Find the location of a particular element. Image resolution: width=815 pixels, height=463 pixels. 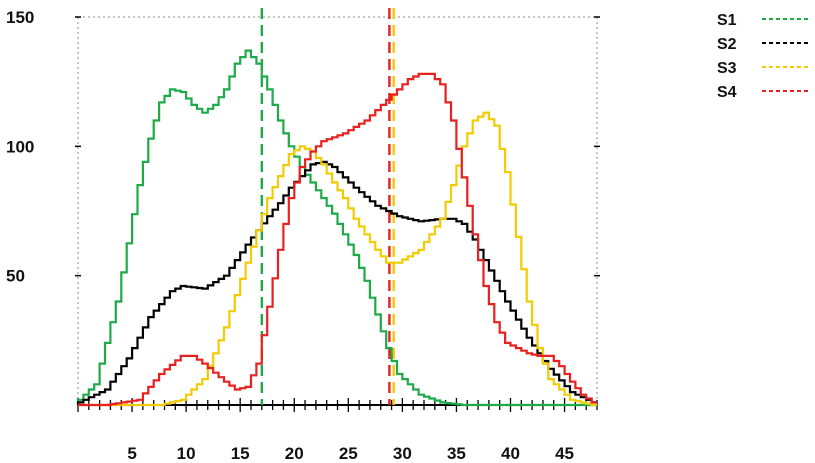

legend-label-s1: S1 is located at coordinates (727, 20).